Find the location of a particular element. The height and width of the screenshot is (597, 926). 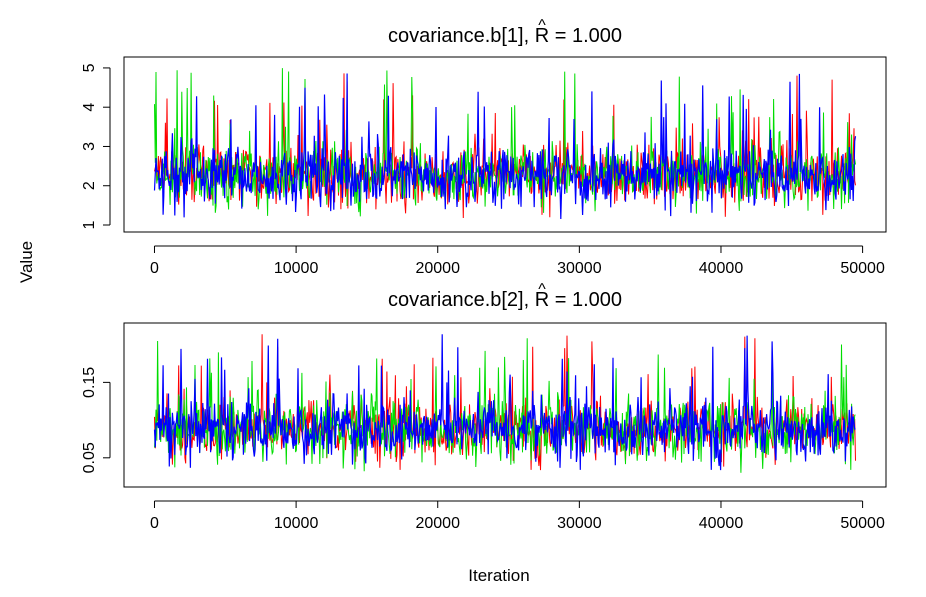

y-tick-label: 2 is located at coordinates (89, 185).